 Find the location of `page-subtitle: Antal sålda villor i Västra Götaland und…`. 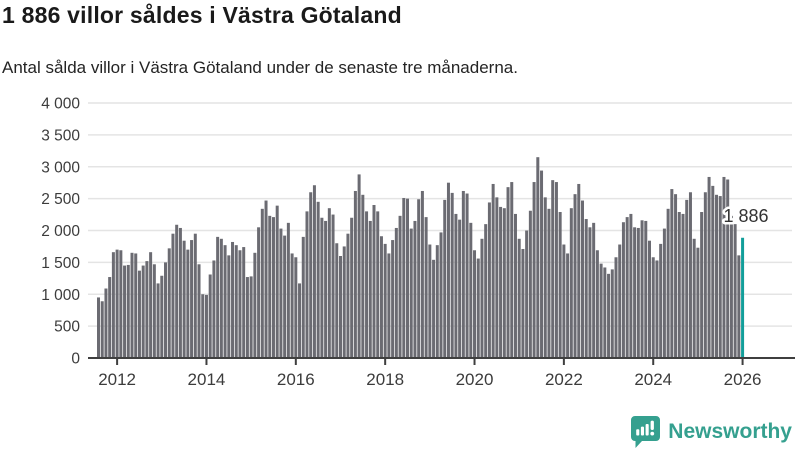

page-subtitle: Antal sålda villor i Västra Götaland und… is located at coordinates (260, 67).